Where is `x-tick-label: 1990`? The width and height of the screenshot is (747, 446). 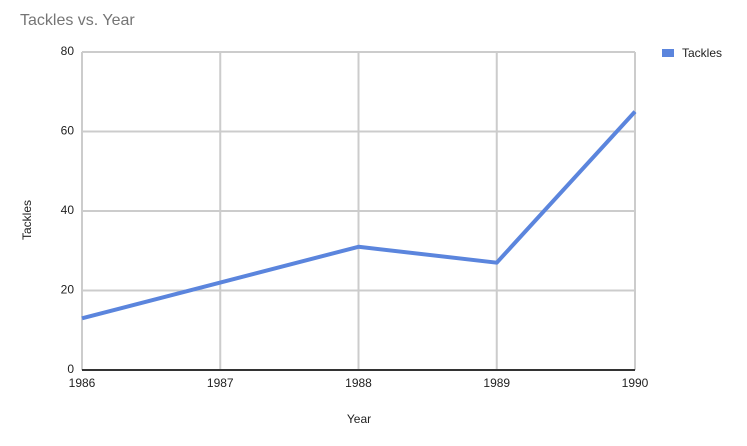
x-tick-label: 1990 is located at coordinates (635, 383).